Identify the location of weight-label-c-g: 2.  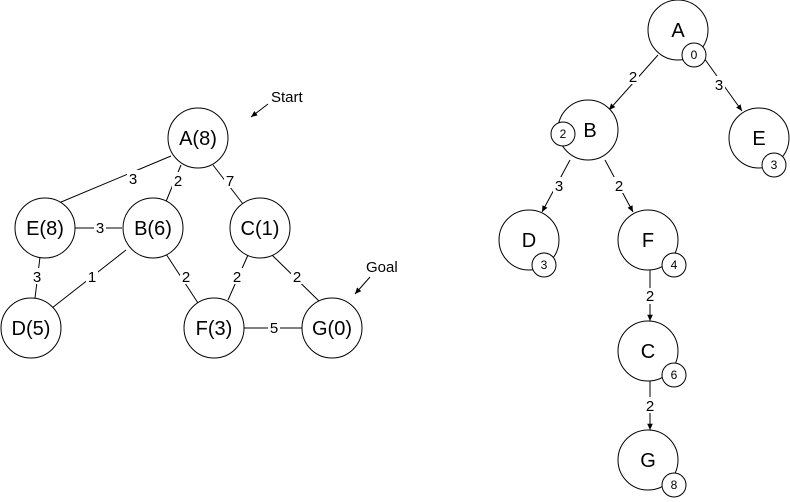
(297, 277).